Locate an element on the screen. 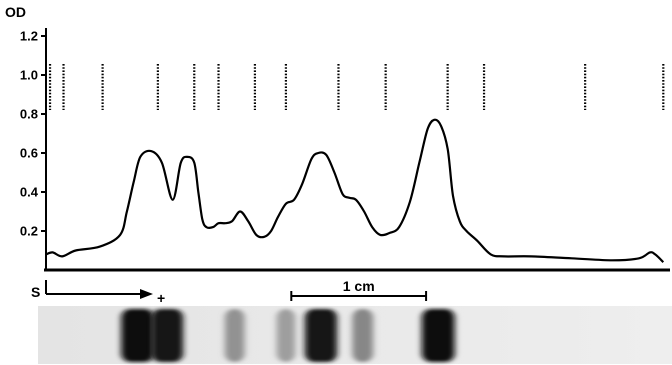 The height and width of the screenshot is (365, 672). start-label: S is located at coordinates (35, 292).